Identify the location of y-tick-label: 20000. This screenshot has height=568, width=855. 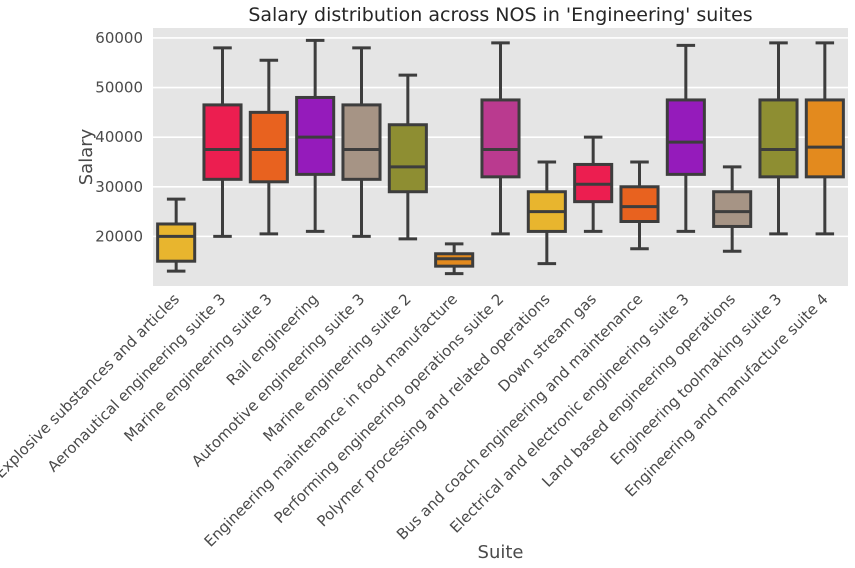
(119, 236).